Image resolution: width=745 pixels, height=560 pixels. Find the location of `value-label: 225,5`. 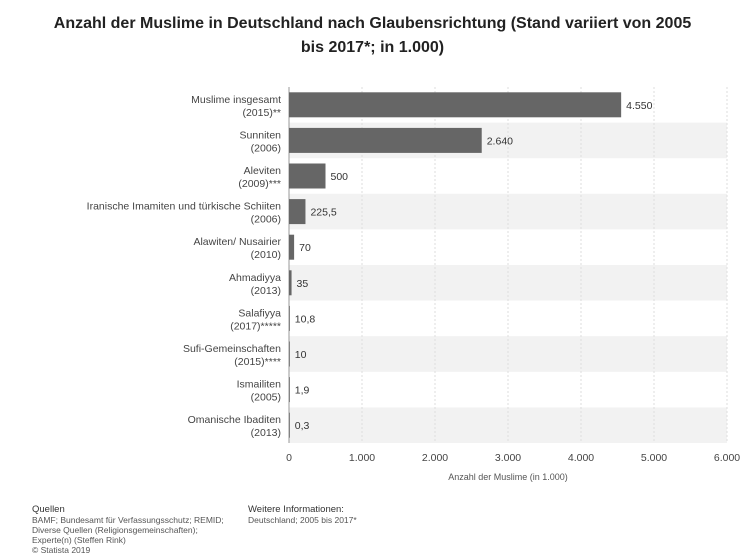

value-label: 225,5 is located at coordinates (323, 213).